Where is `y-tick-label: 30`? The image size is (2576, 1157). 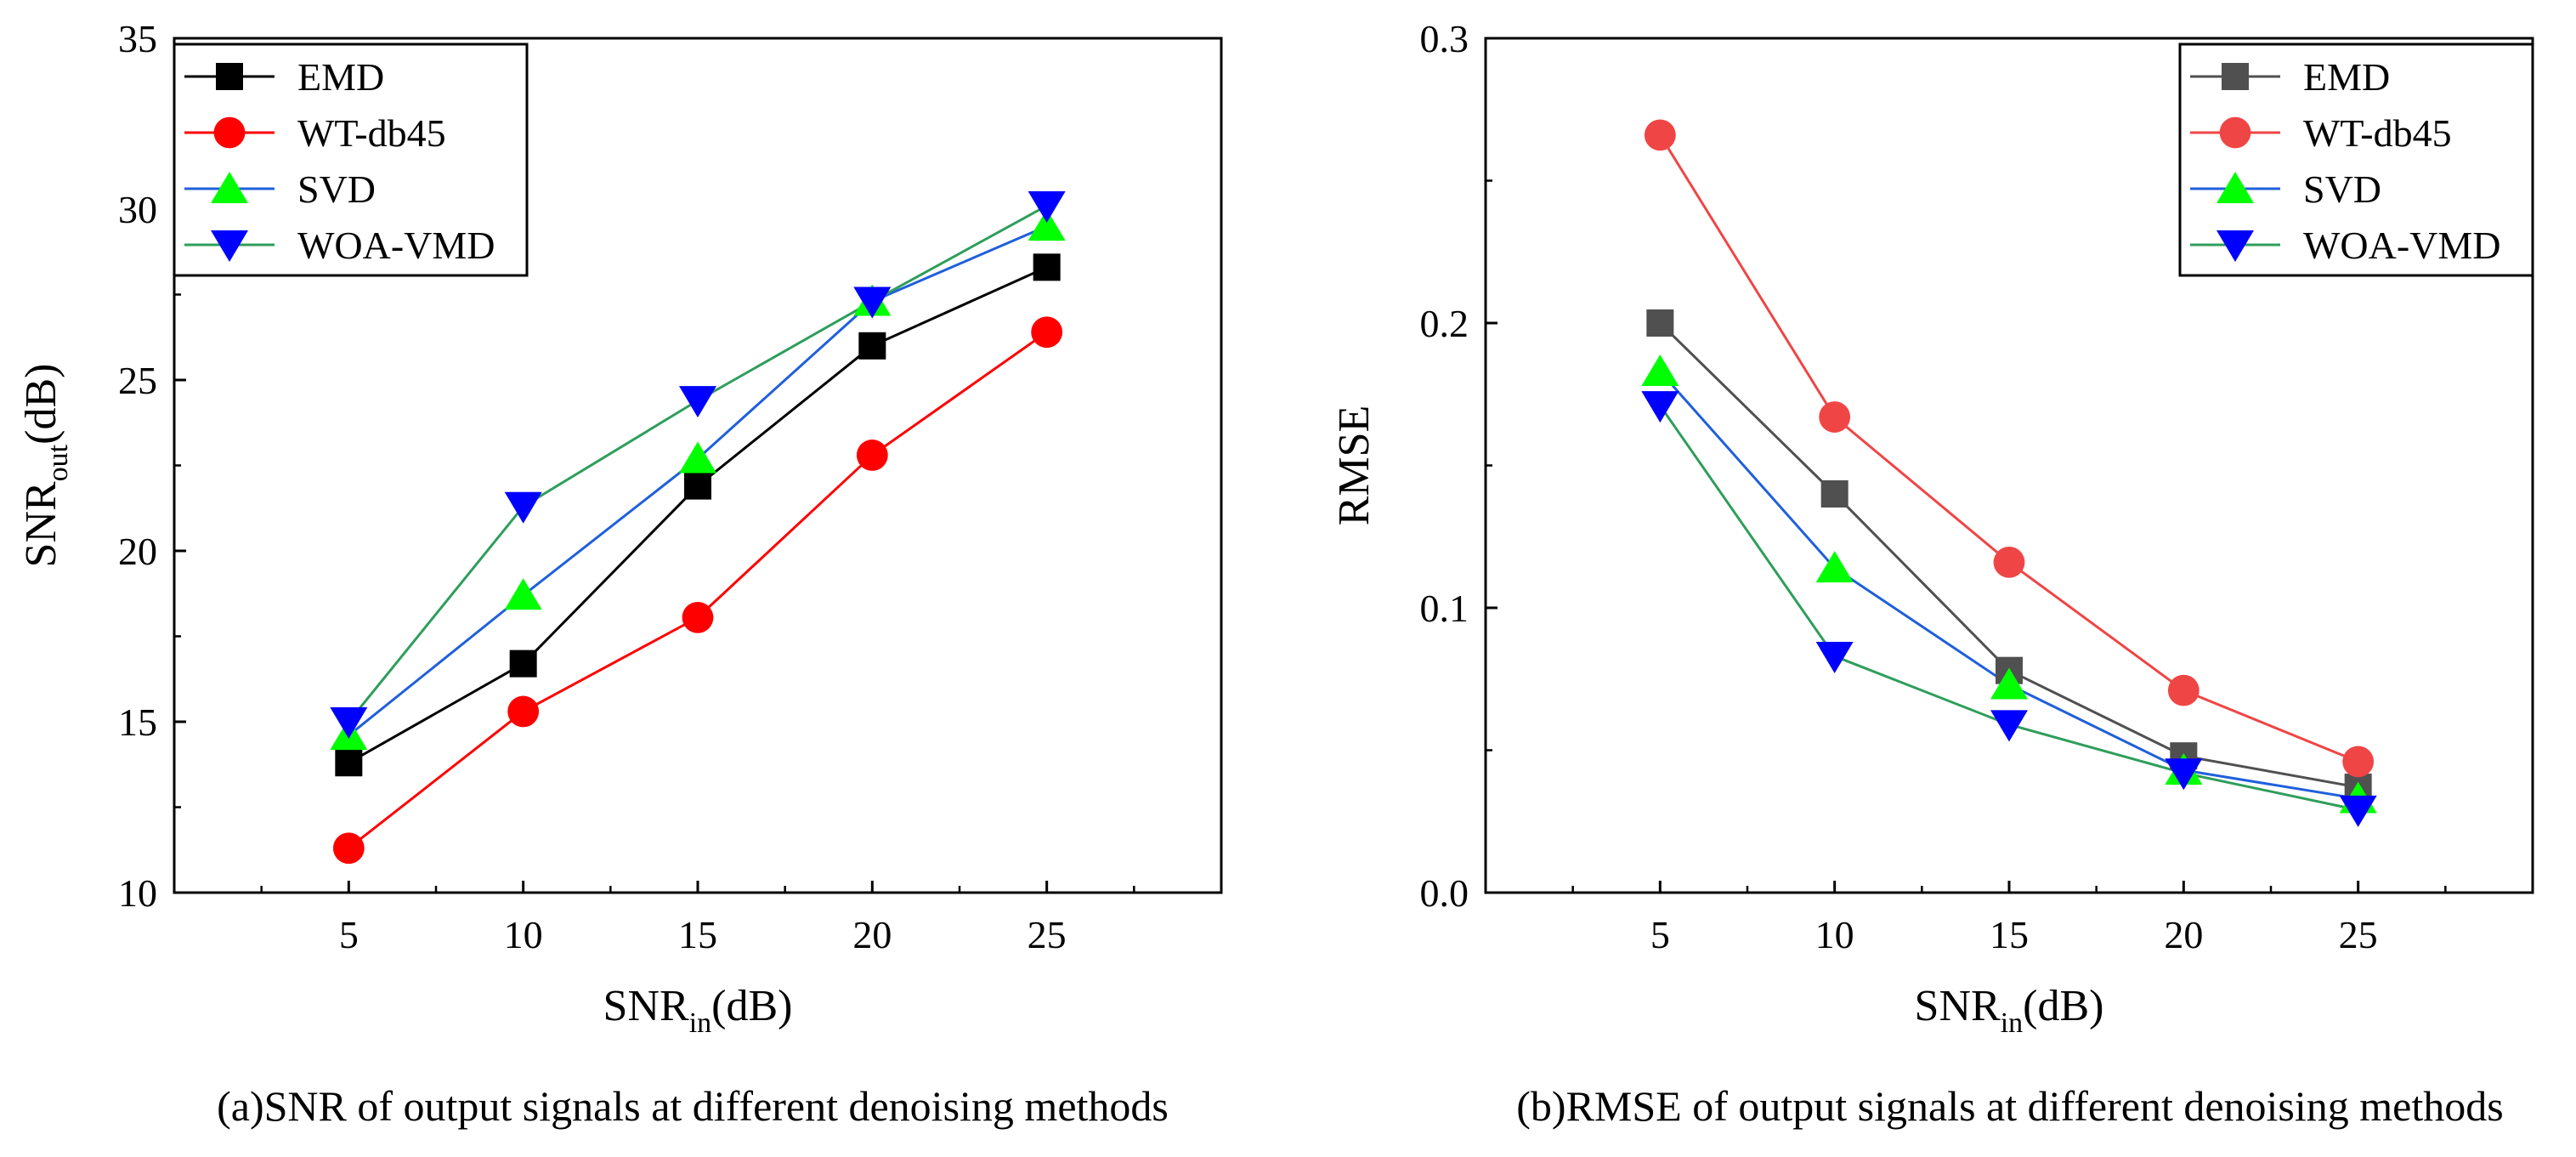
y-tick-label: 30 is located at coordinates (137, 209).